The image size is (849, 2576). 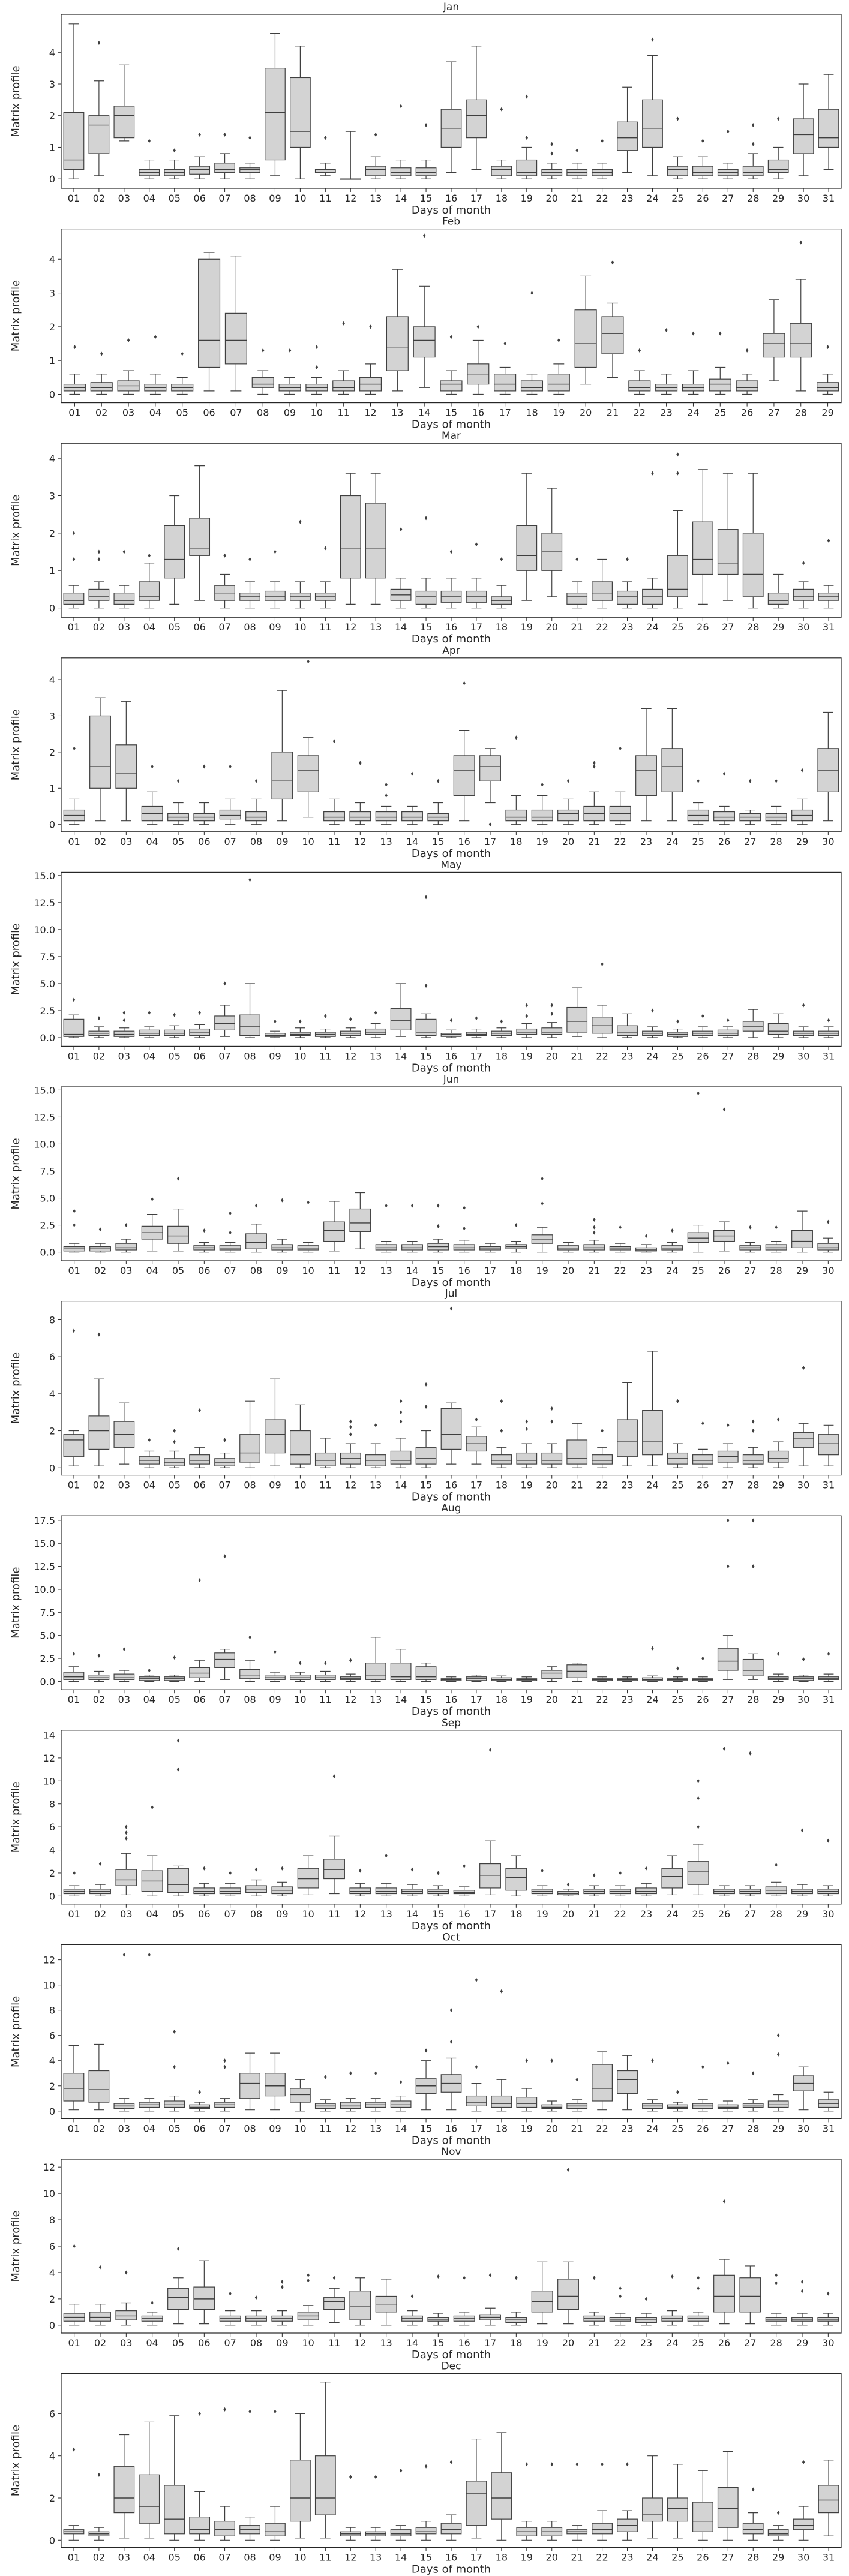 I want to click on x-tick-label: 07, so click(x=224, y=1486).